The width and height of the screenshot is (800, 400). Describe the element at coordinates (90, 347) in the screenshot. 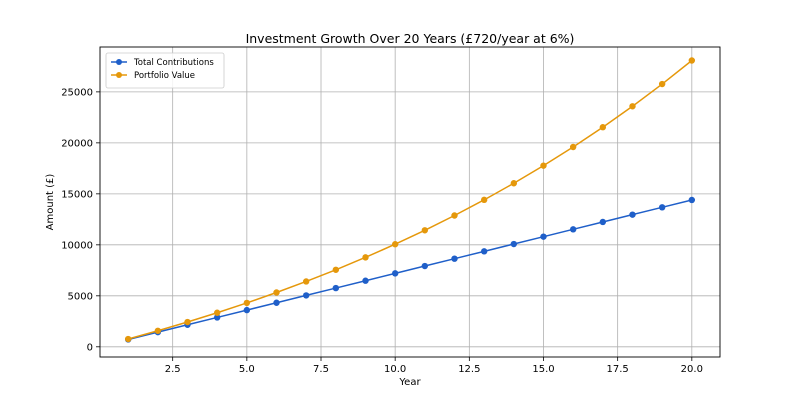

I see `y-tick-label: 0` at that location.